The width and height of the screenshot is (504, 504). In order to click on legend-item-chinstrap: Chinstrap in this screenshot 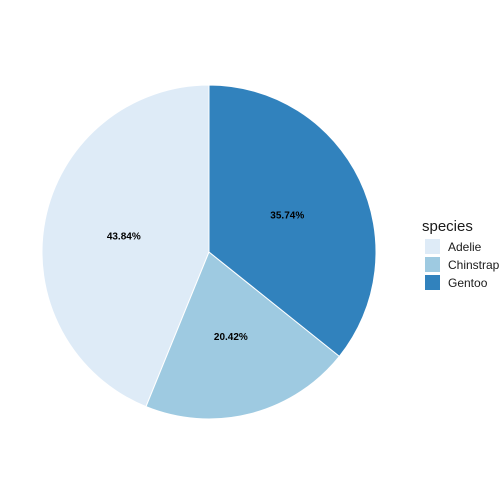, I will do `click(462, 264)`.